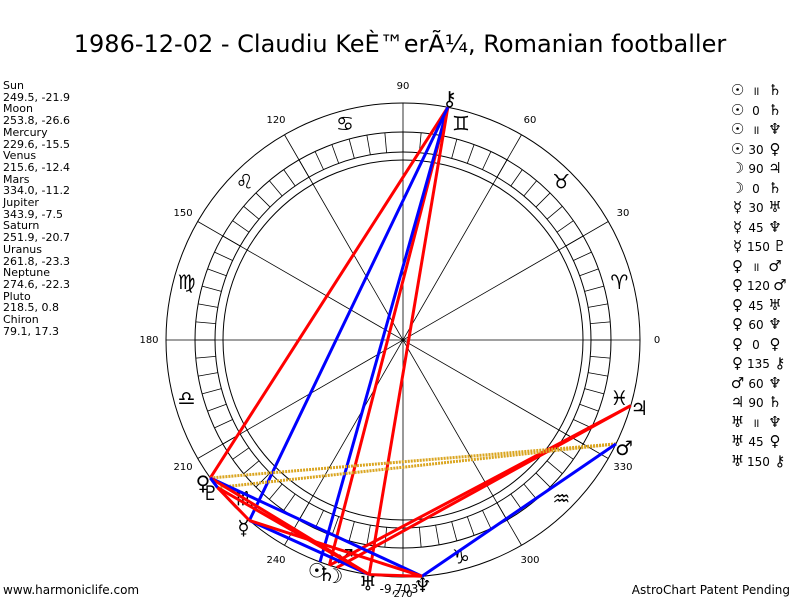 The width and height of the screenshot is (800, 600). Describe the element at coordinates (737, 441) in the screenshot. I see `aspect-planet-a-icon: ♅` at that location.